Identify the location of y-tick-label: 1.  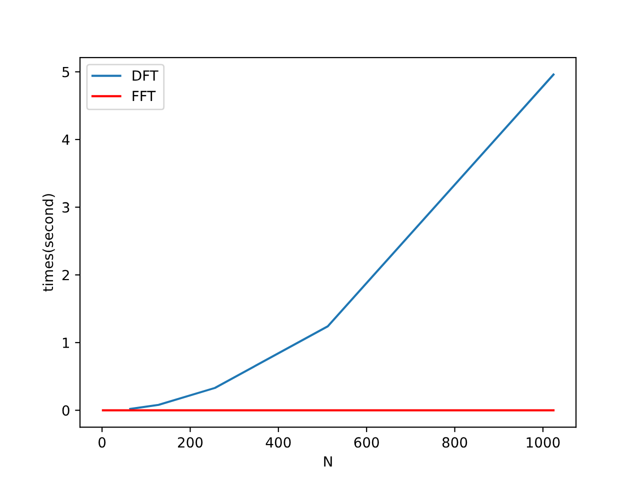
(65, 343).